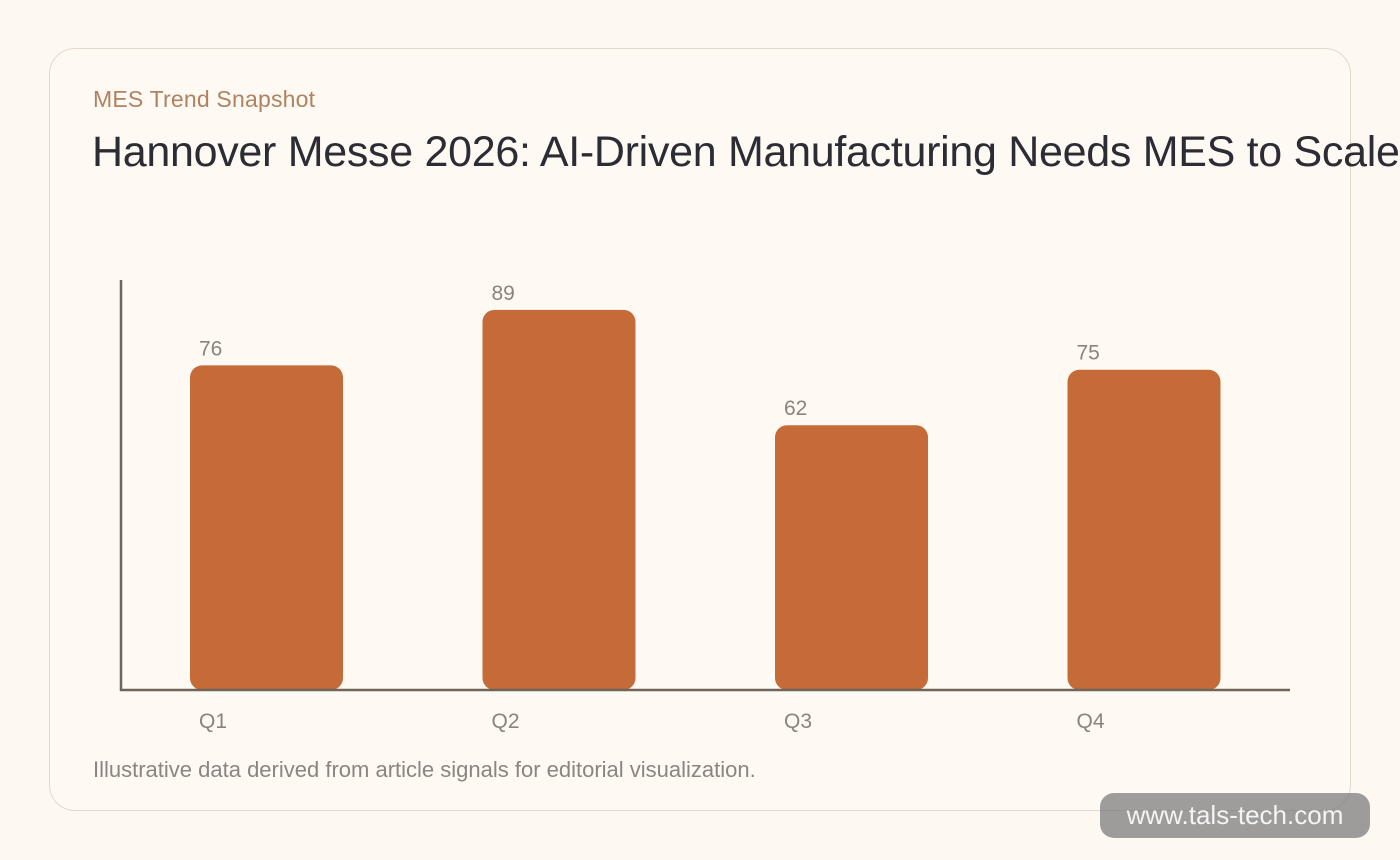  What do you see at coordinates (1144, 529) in the screenshot?
I see `bar-q4` at bounding box center [1144, 529].